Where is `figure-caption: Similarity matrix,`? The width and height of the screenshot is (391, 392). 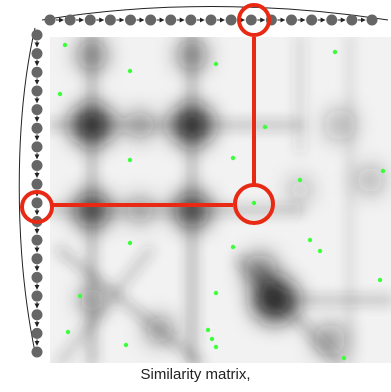 figure-caption: Similarity matrix, is located at coordinates (195, 374).